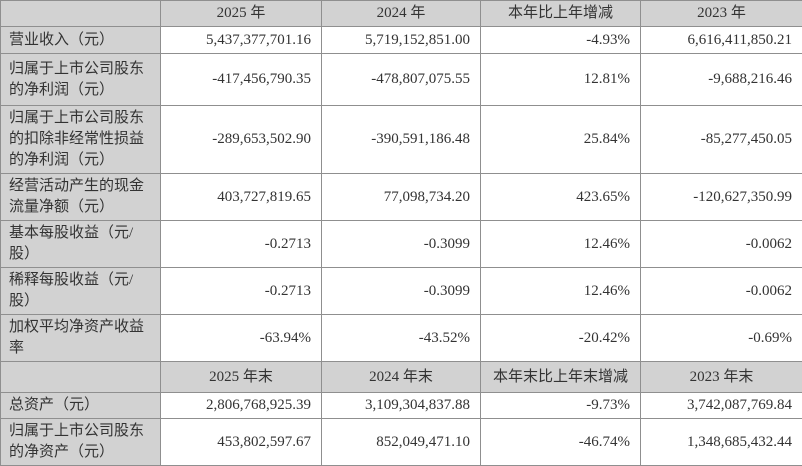  What do you see at coordinates (721, 40) in the screenshot?
I see `value-cell: 6,616,411,850.21` at bounding box center [721, 40].